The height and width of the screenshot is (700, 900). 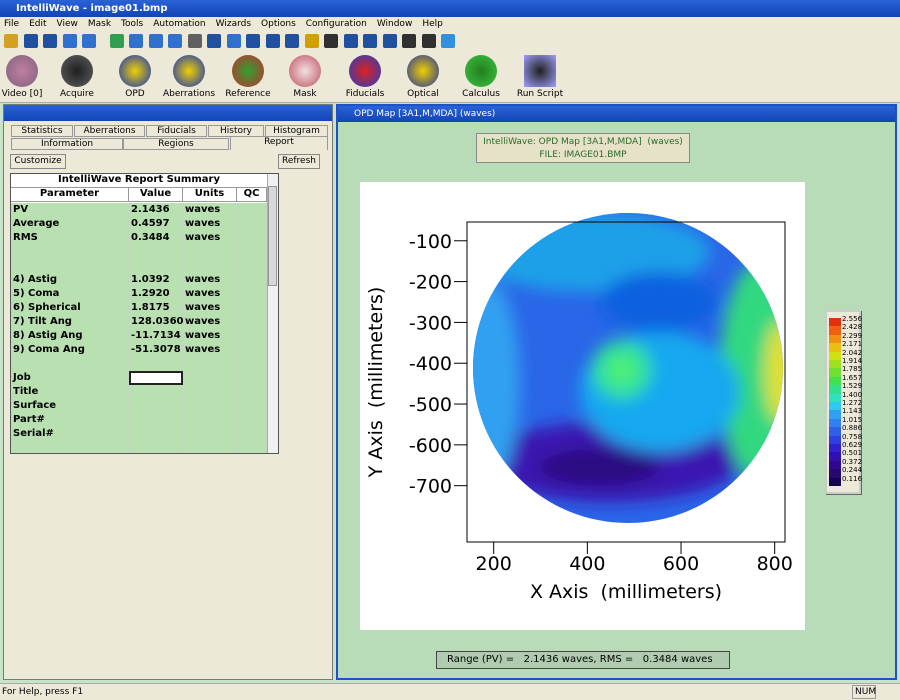 What do you see at coordinates (168, 113) in the screenshot?
I see `panel-title-bar` at bounding box center [168, 113].